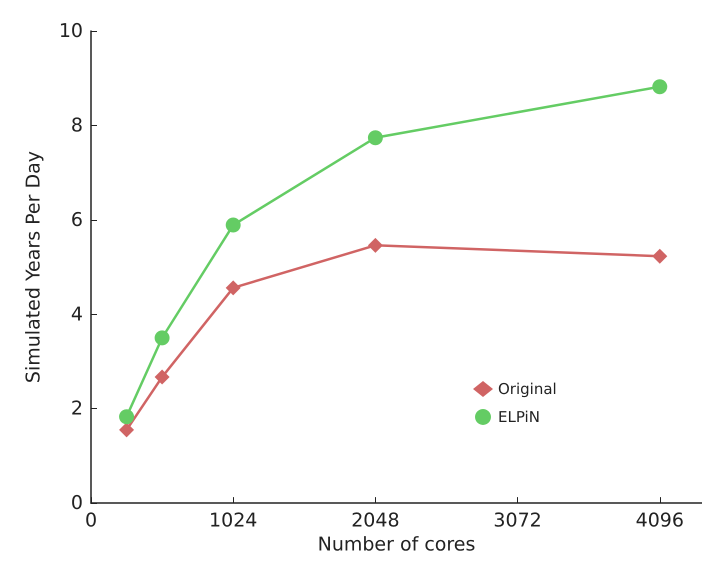 The height and width of the screenshot is (567, 710). I want to click on x-tick-label: 1024, so click(233, 521).